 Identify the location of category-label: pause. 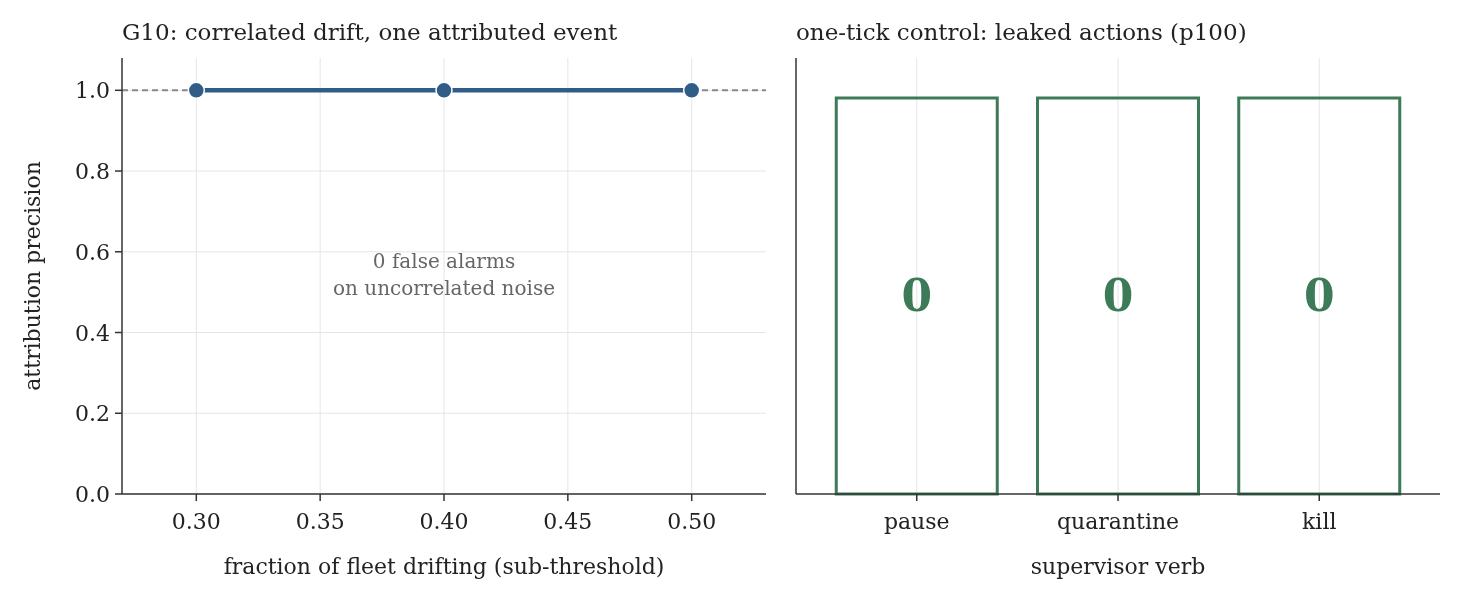
(916, 521).